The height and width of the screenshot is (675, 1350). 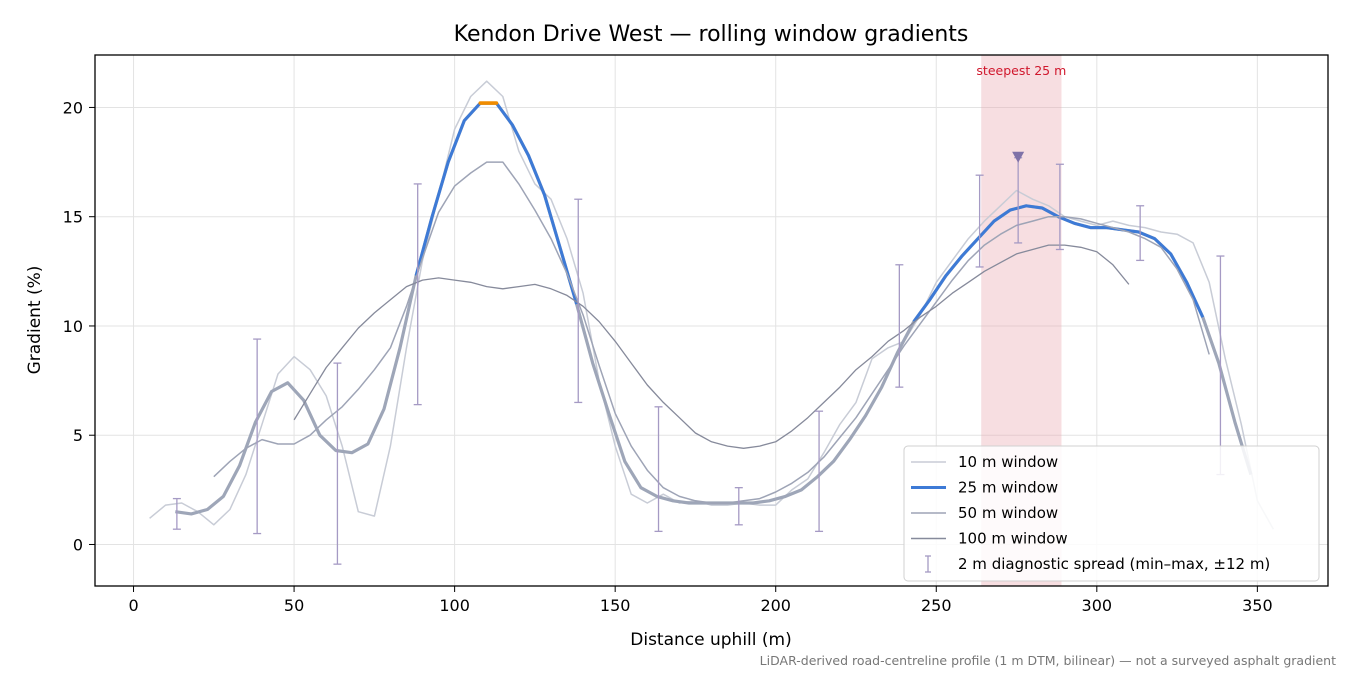 What do you see at coordinates (1008, 513) in the screenshot?
I see `legend-label: 50 m window` at bounding box center [1008, 513].